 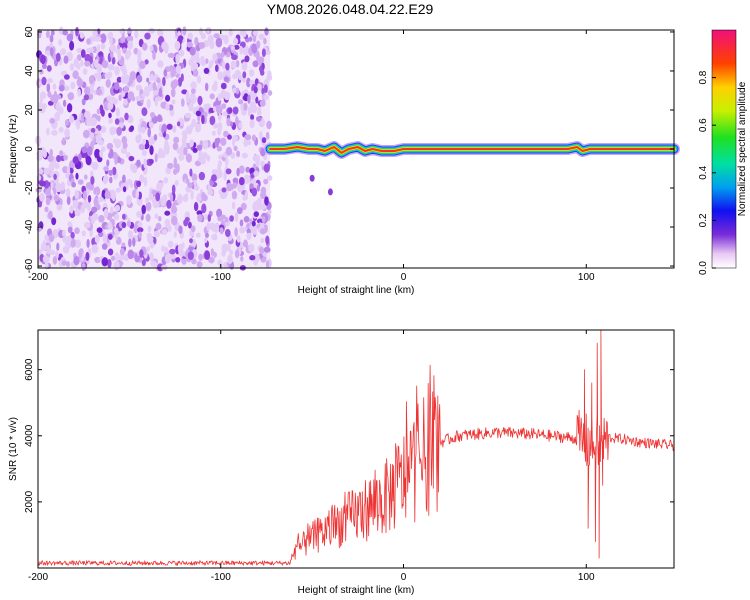 What do you see at coordinates (29, 501) in the screenshot?
I see `y-tick-label: 2000` at bounding box center [29, 501].